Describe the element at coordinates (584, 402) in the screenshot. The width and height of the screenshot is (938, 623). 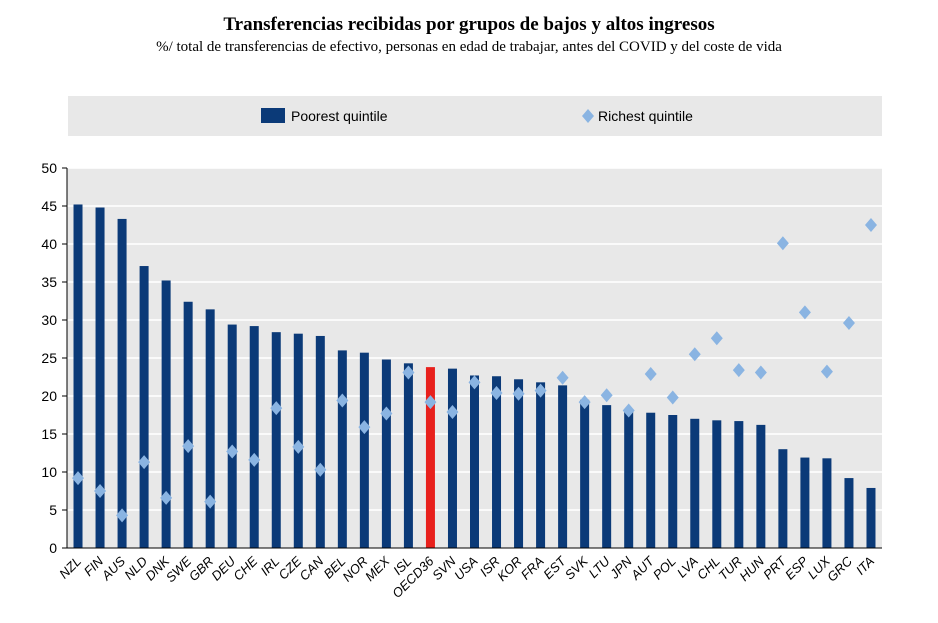
I see `marker-richest-svk` at that location.